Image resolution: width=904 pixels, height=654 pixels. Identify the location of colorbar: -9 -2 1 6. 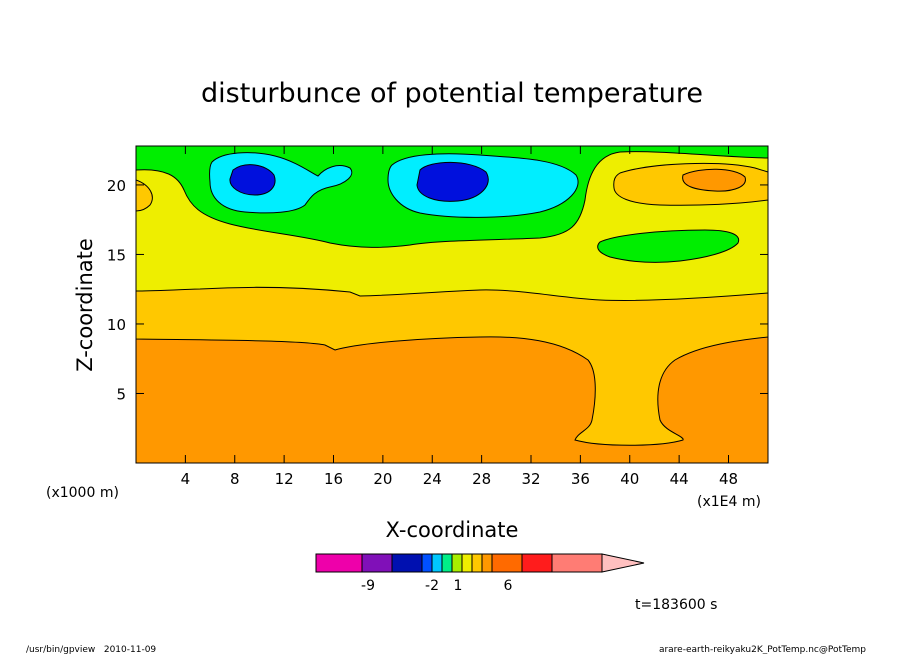
(480, 573).